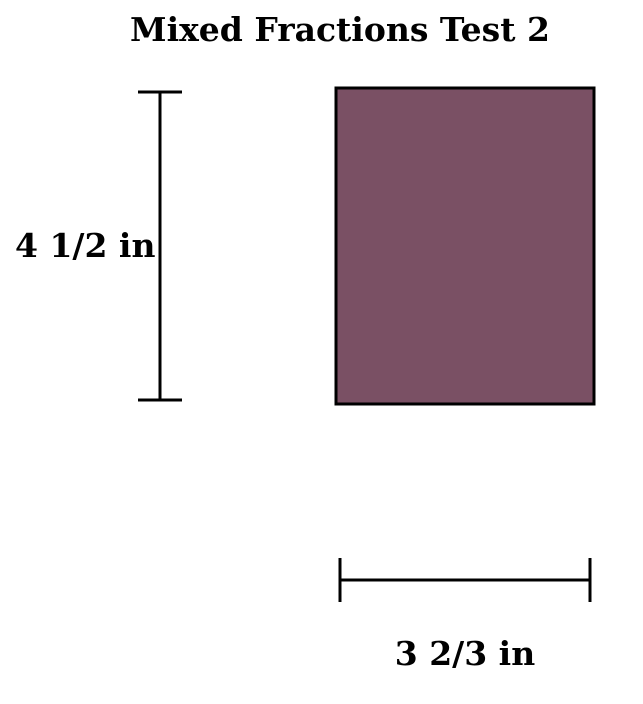  What do you see at coordinates (465, 580) in the screenshot?
I see `width-dimension-marker` at bounding box center [465, 580].